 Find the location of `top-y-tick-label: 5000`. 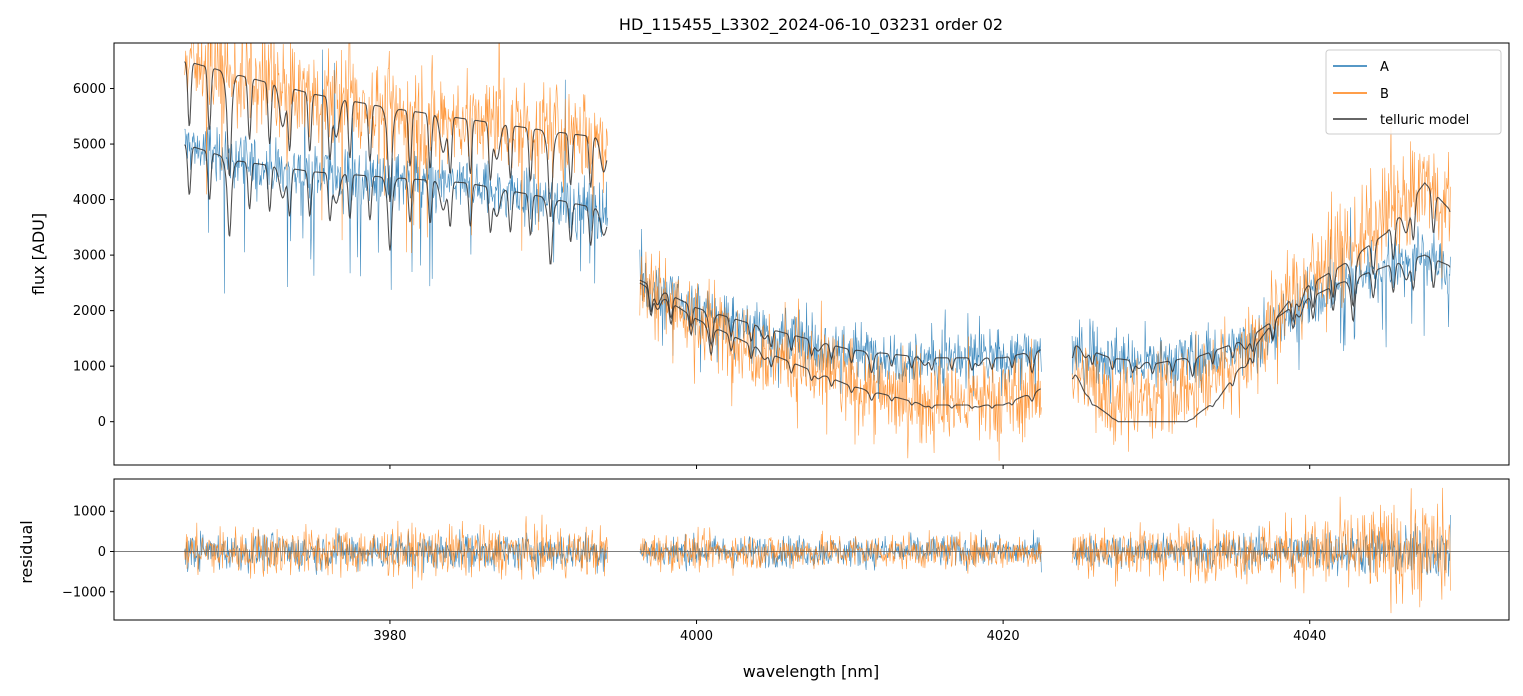

top-y-tick-label: 5000 is located at coordinates (89, 145).